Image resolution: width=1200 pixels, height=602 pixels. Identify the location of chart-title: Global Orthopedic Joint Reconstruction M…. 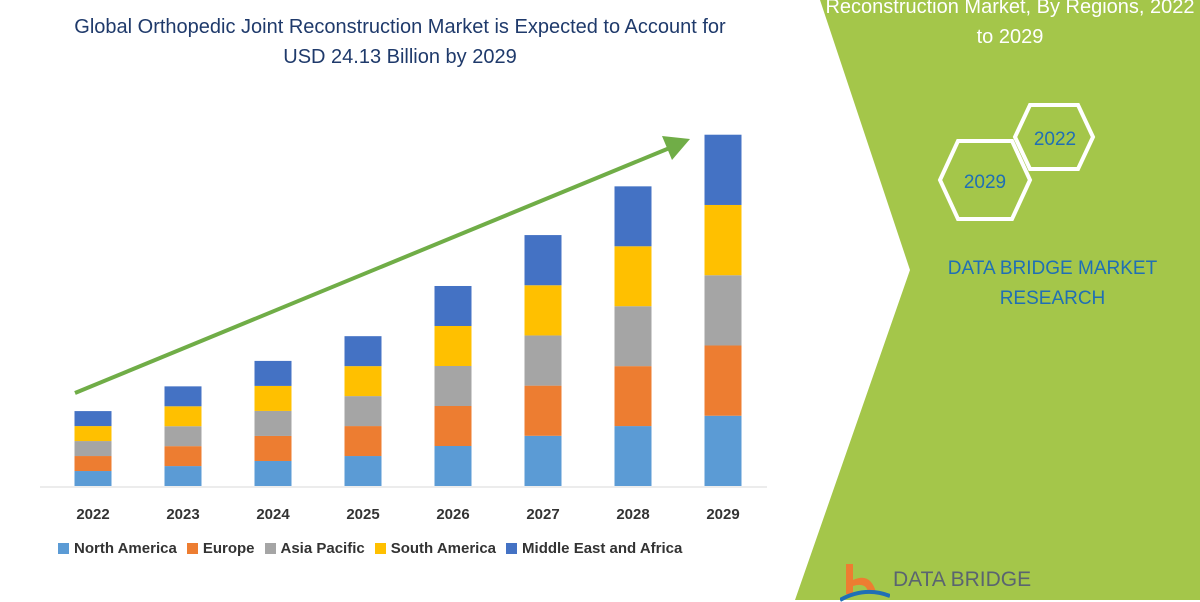
(400, 42).